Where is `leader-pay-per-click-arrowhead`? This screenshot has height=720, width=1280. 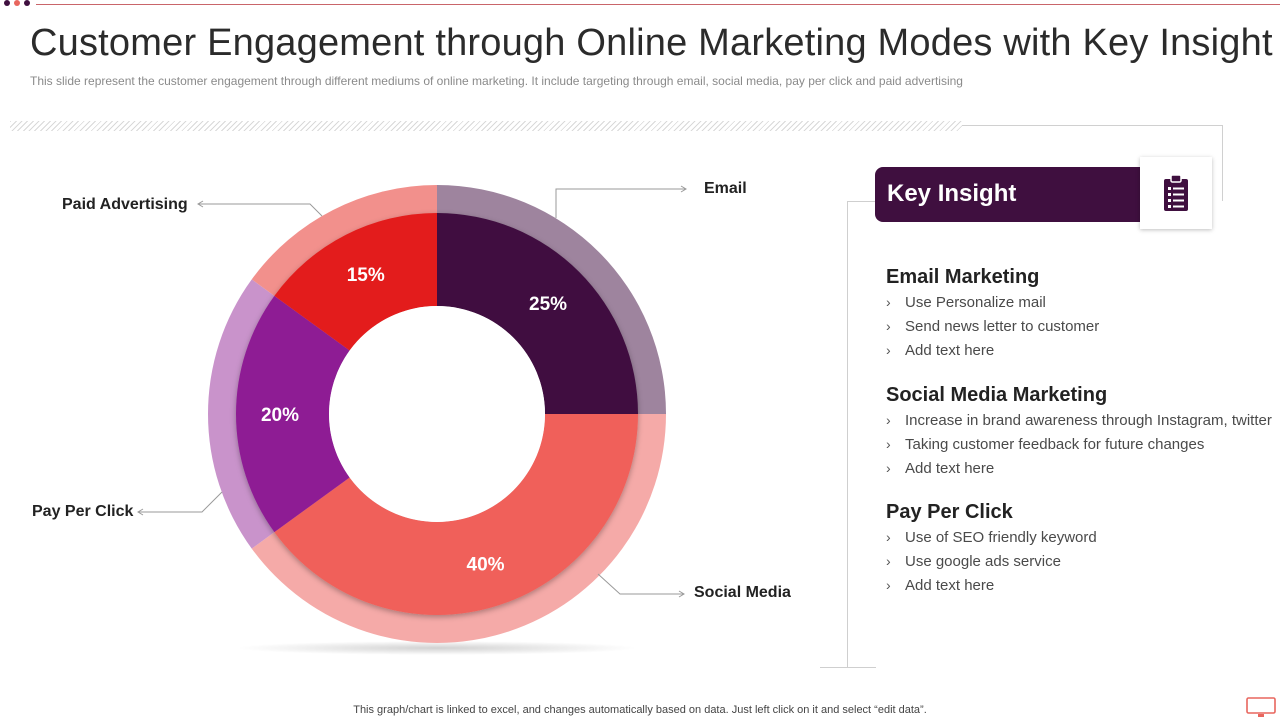 leader-pay-per-click-arrowhead is located at coordinates (140, 512).